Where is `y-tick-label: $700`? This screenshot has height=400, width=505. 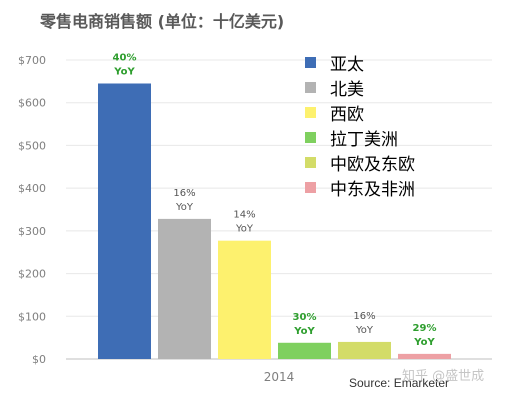 y-tick-label: $700 is located at coordinates (32, 60).